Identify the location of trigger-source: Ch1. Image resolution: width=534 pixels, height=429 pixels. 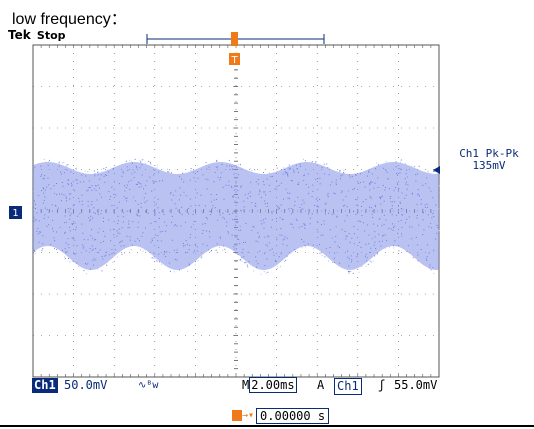
(348, 386).